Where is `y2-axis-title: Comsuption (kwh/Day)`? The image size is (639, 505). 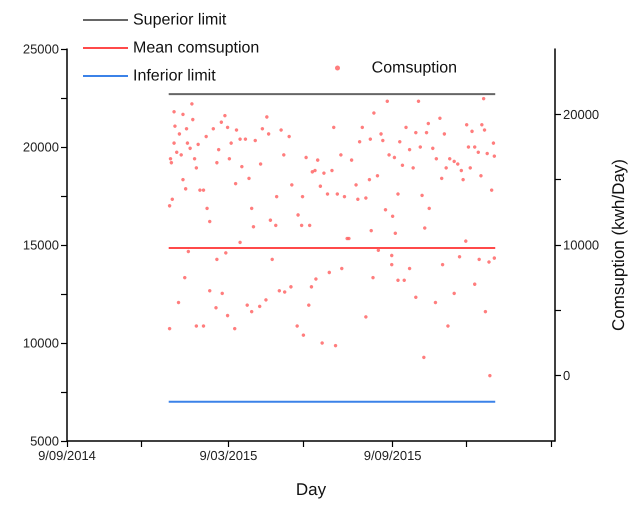
y2-axis-title: Comsuption (kwh/Day) is located at coordinates (618, 245).